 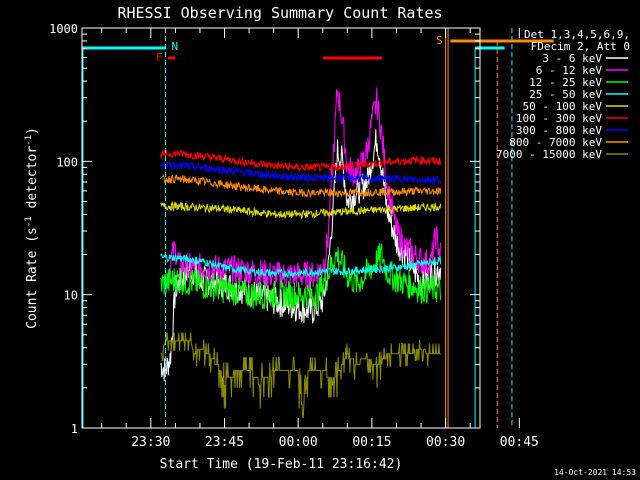 I want to click on night-label: N, so click(x=175, y=46).